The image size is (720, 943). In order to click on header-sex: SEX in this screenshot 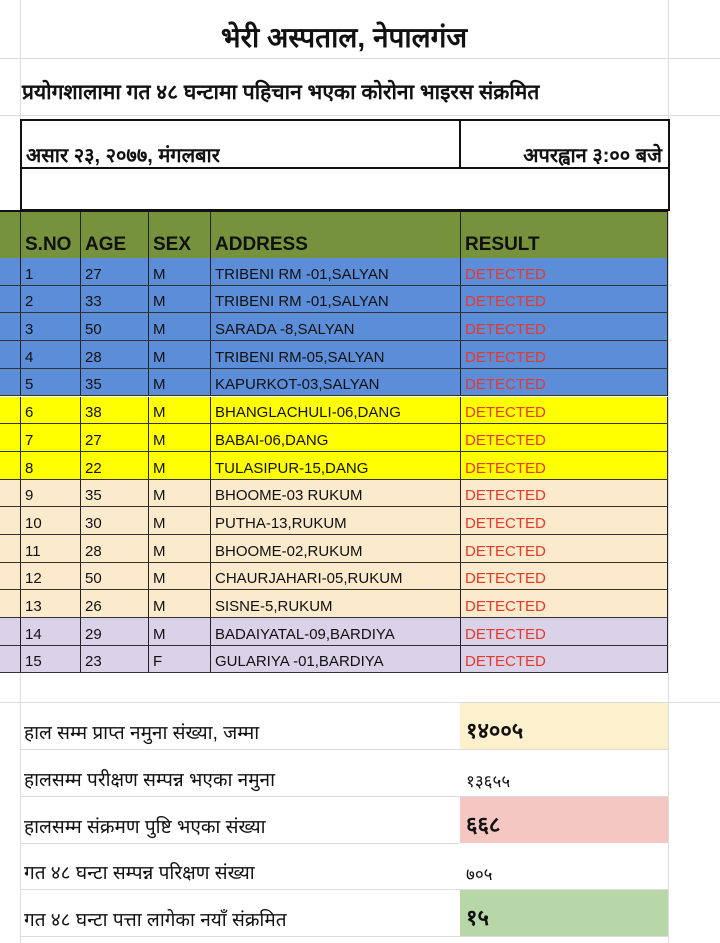, I will do `click(179, 235)`.